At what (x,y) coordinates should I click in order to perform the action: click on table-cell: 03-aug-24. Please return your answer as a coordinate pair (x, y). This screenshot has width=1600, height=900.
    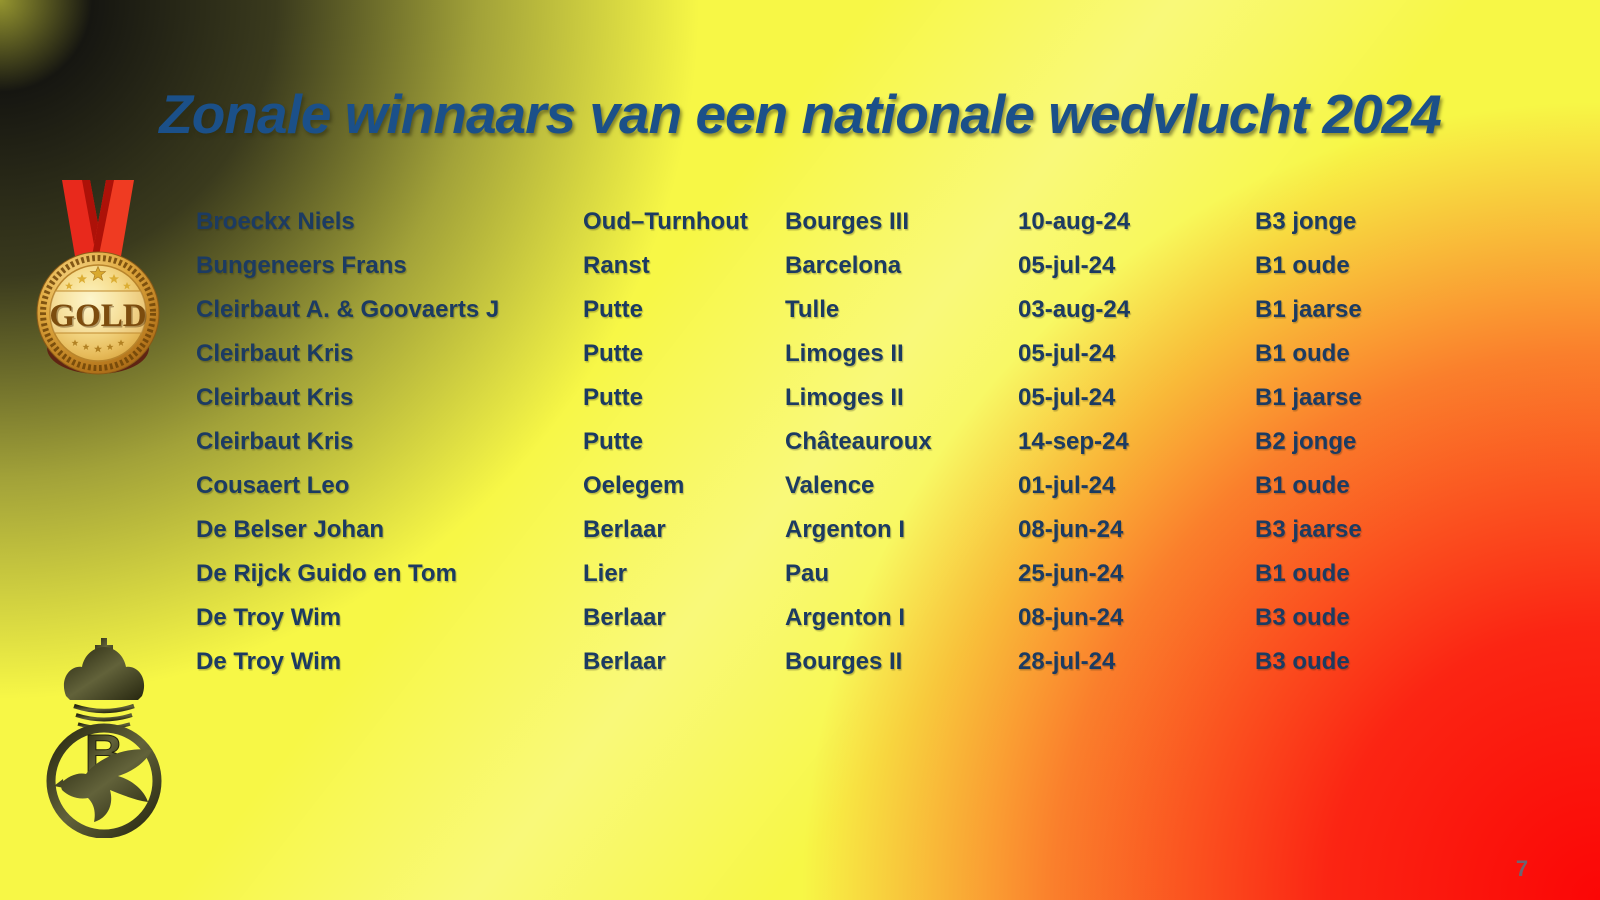
    Looking at the image, I should click on (1074, 309).